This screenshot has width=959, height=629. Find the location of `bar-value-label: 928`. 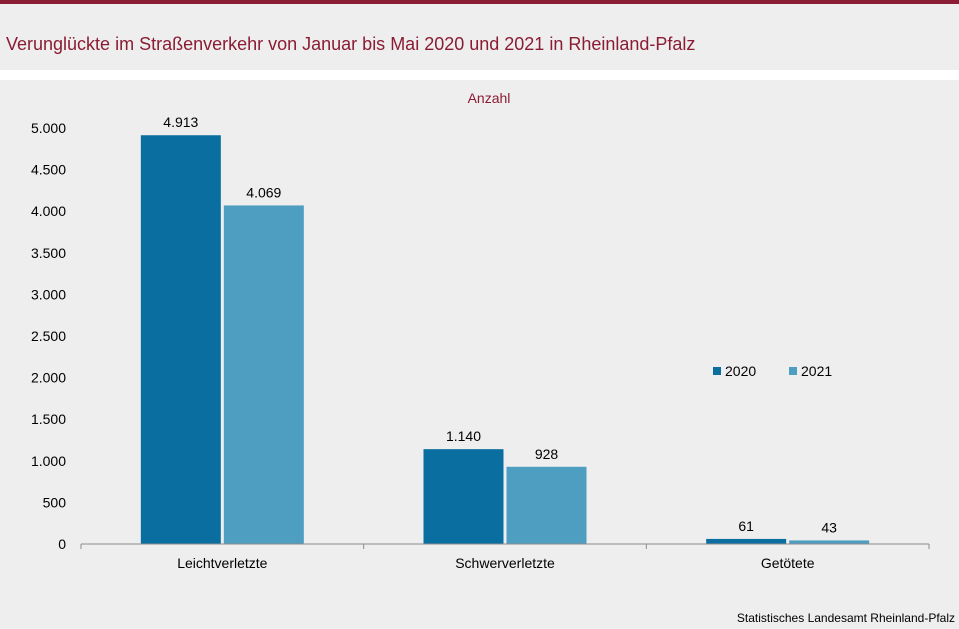

bar-value-label: 928 is located at coordinates (547, 454).